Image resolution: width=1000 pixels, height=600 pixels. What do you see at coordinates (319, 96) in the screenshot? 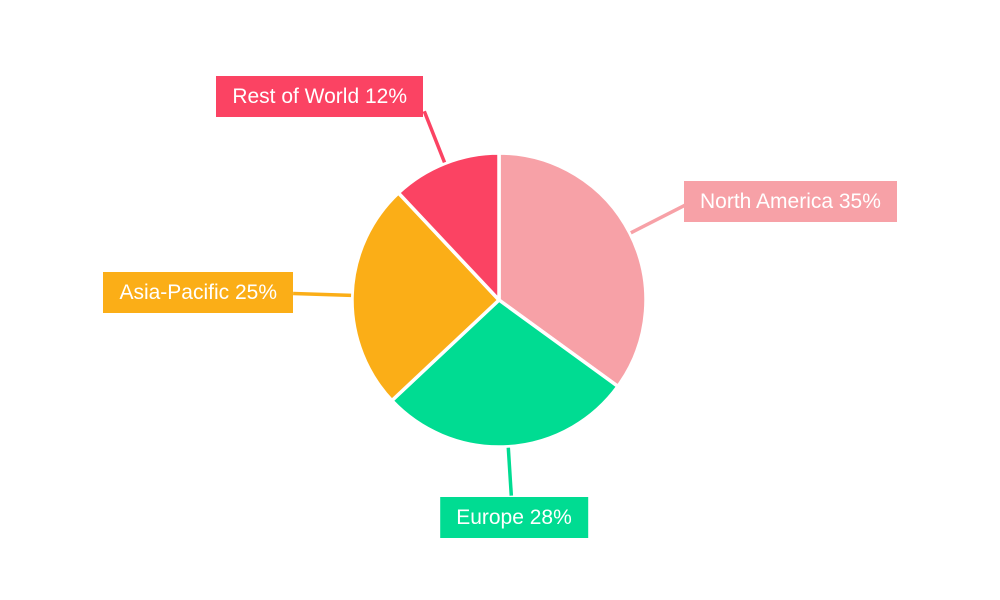
I see `callout-label-rest-of-world: Rest of World 12%` at bounding box center [319, 96].